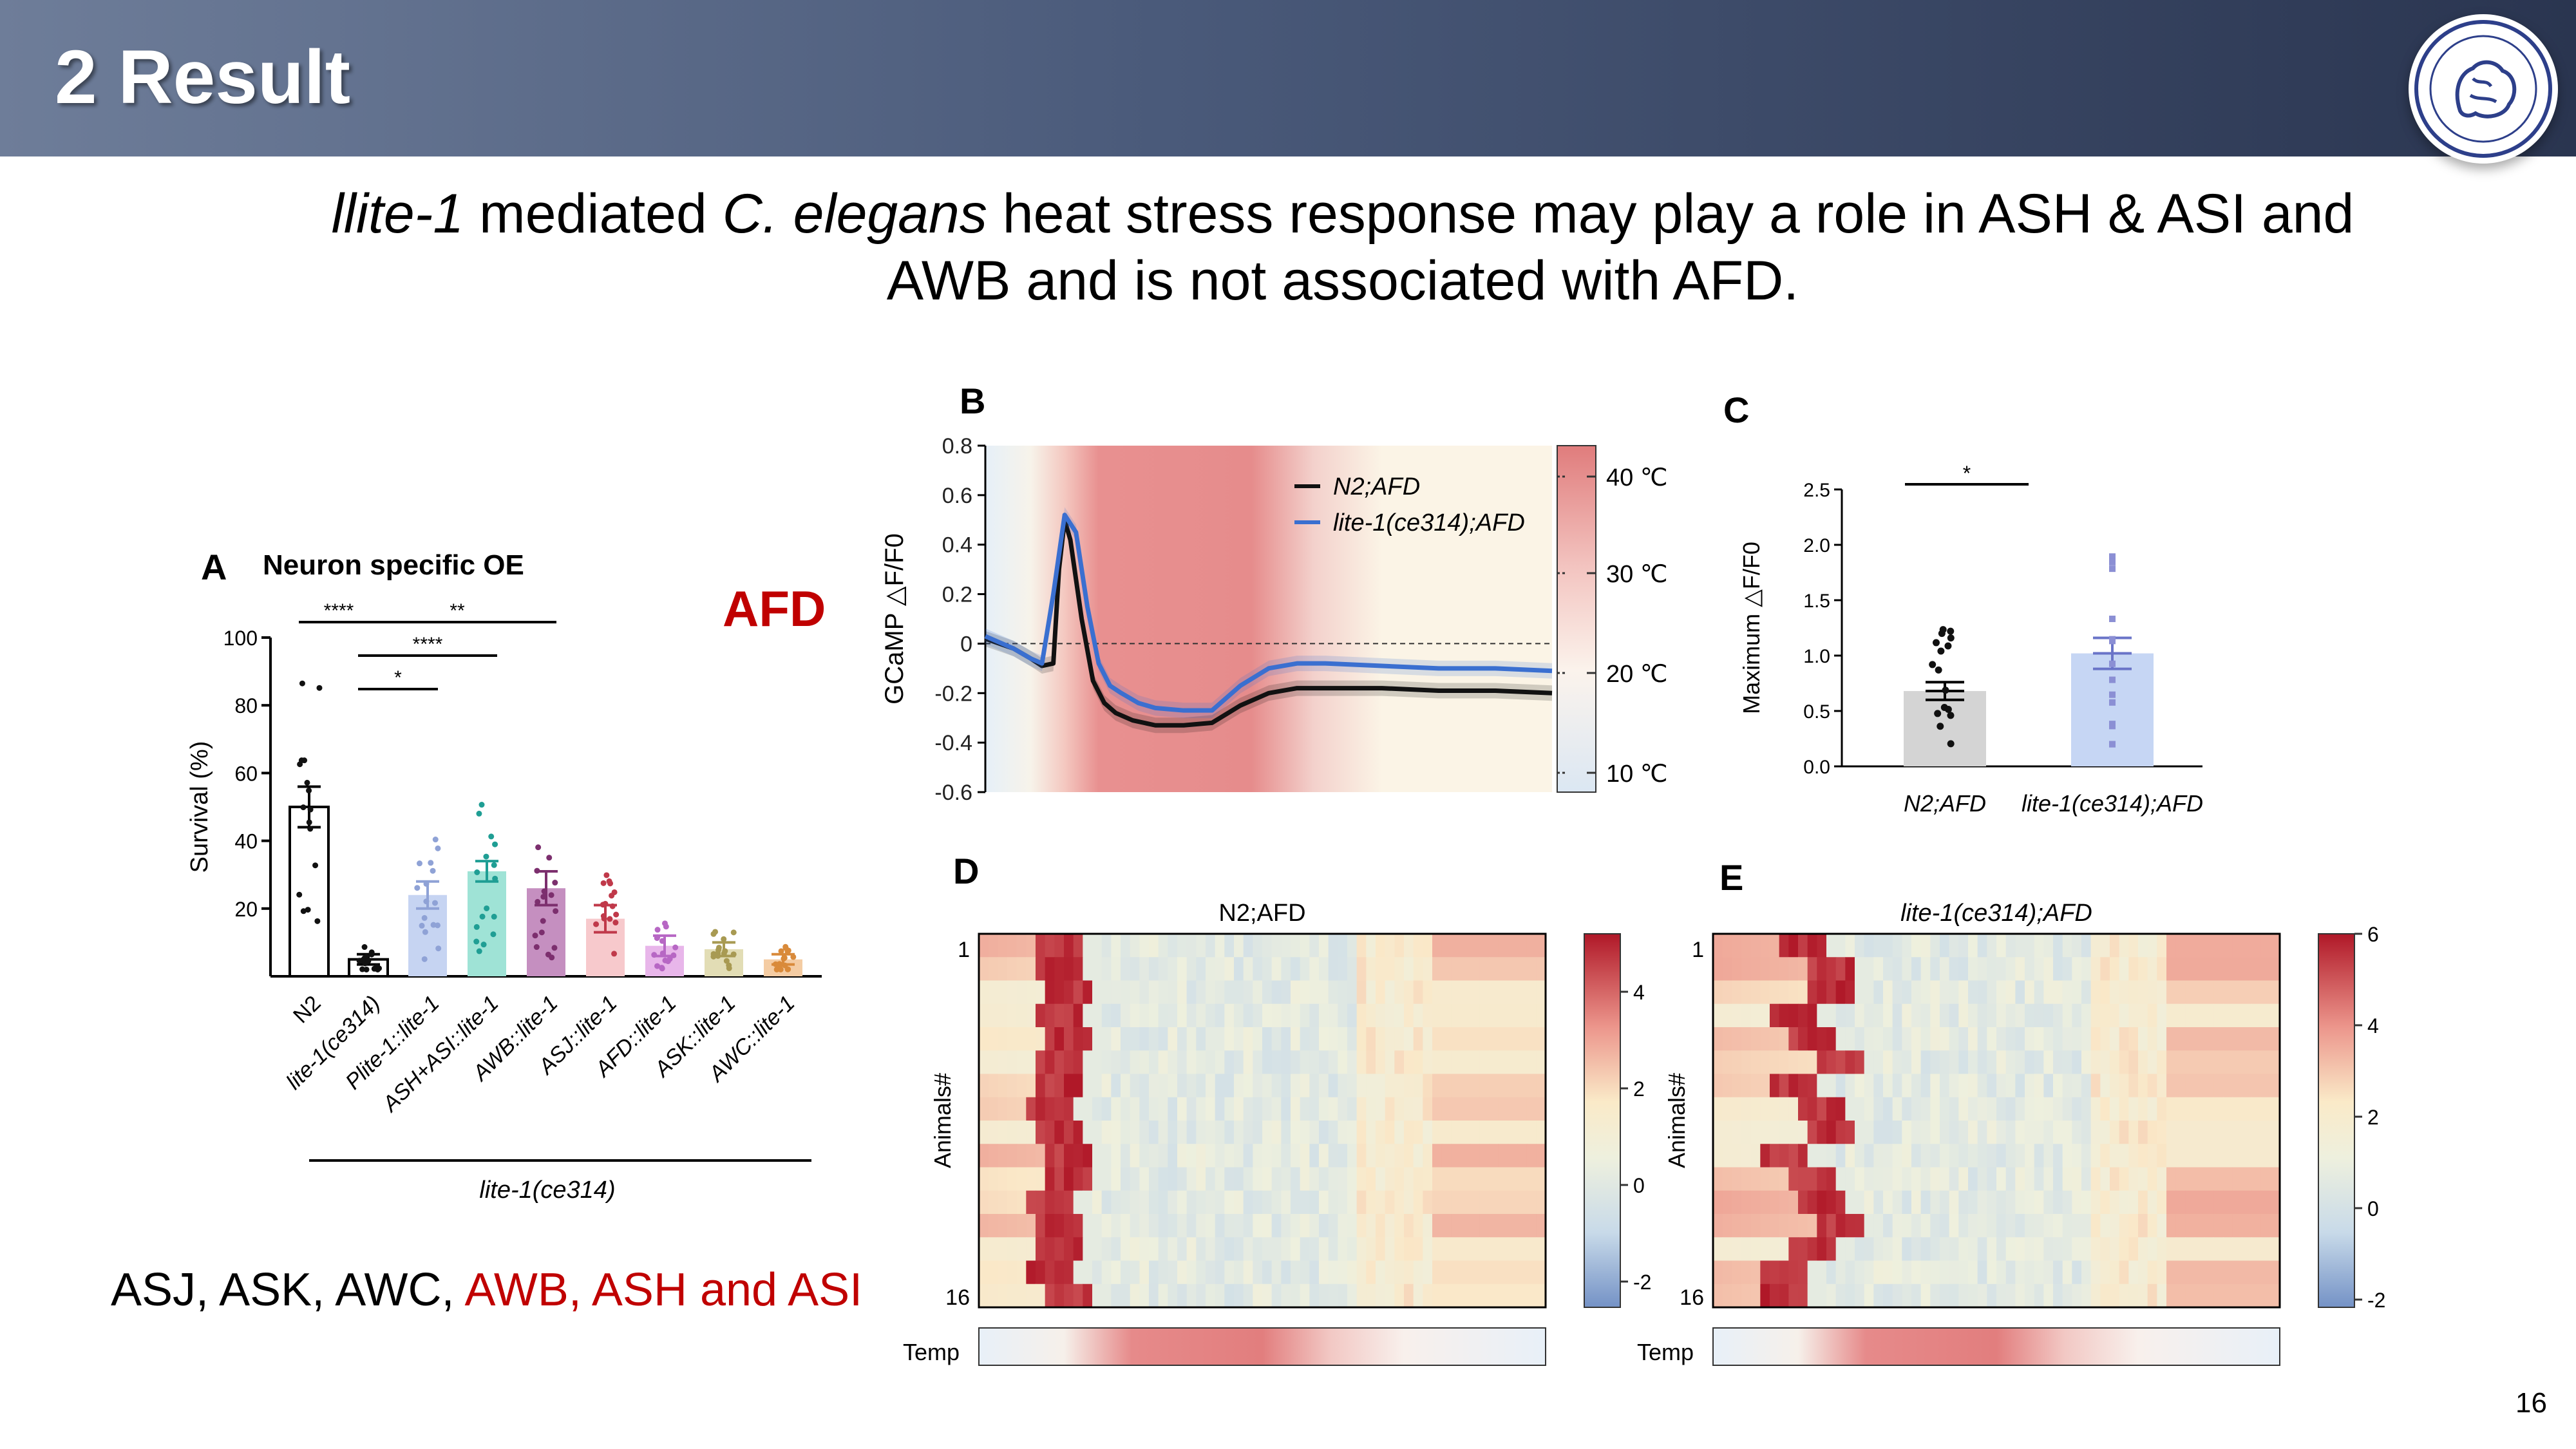 This screenshot has width=2576, height=1449. Describe the element at coordinates (2112, 710) in the screenshot. I see `chart-c-bar` at that location.